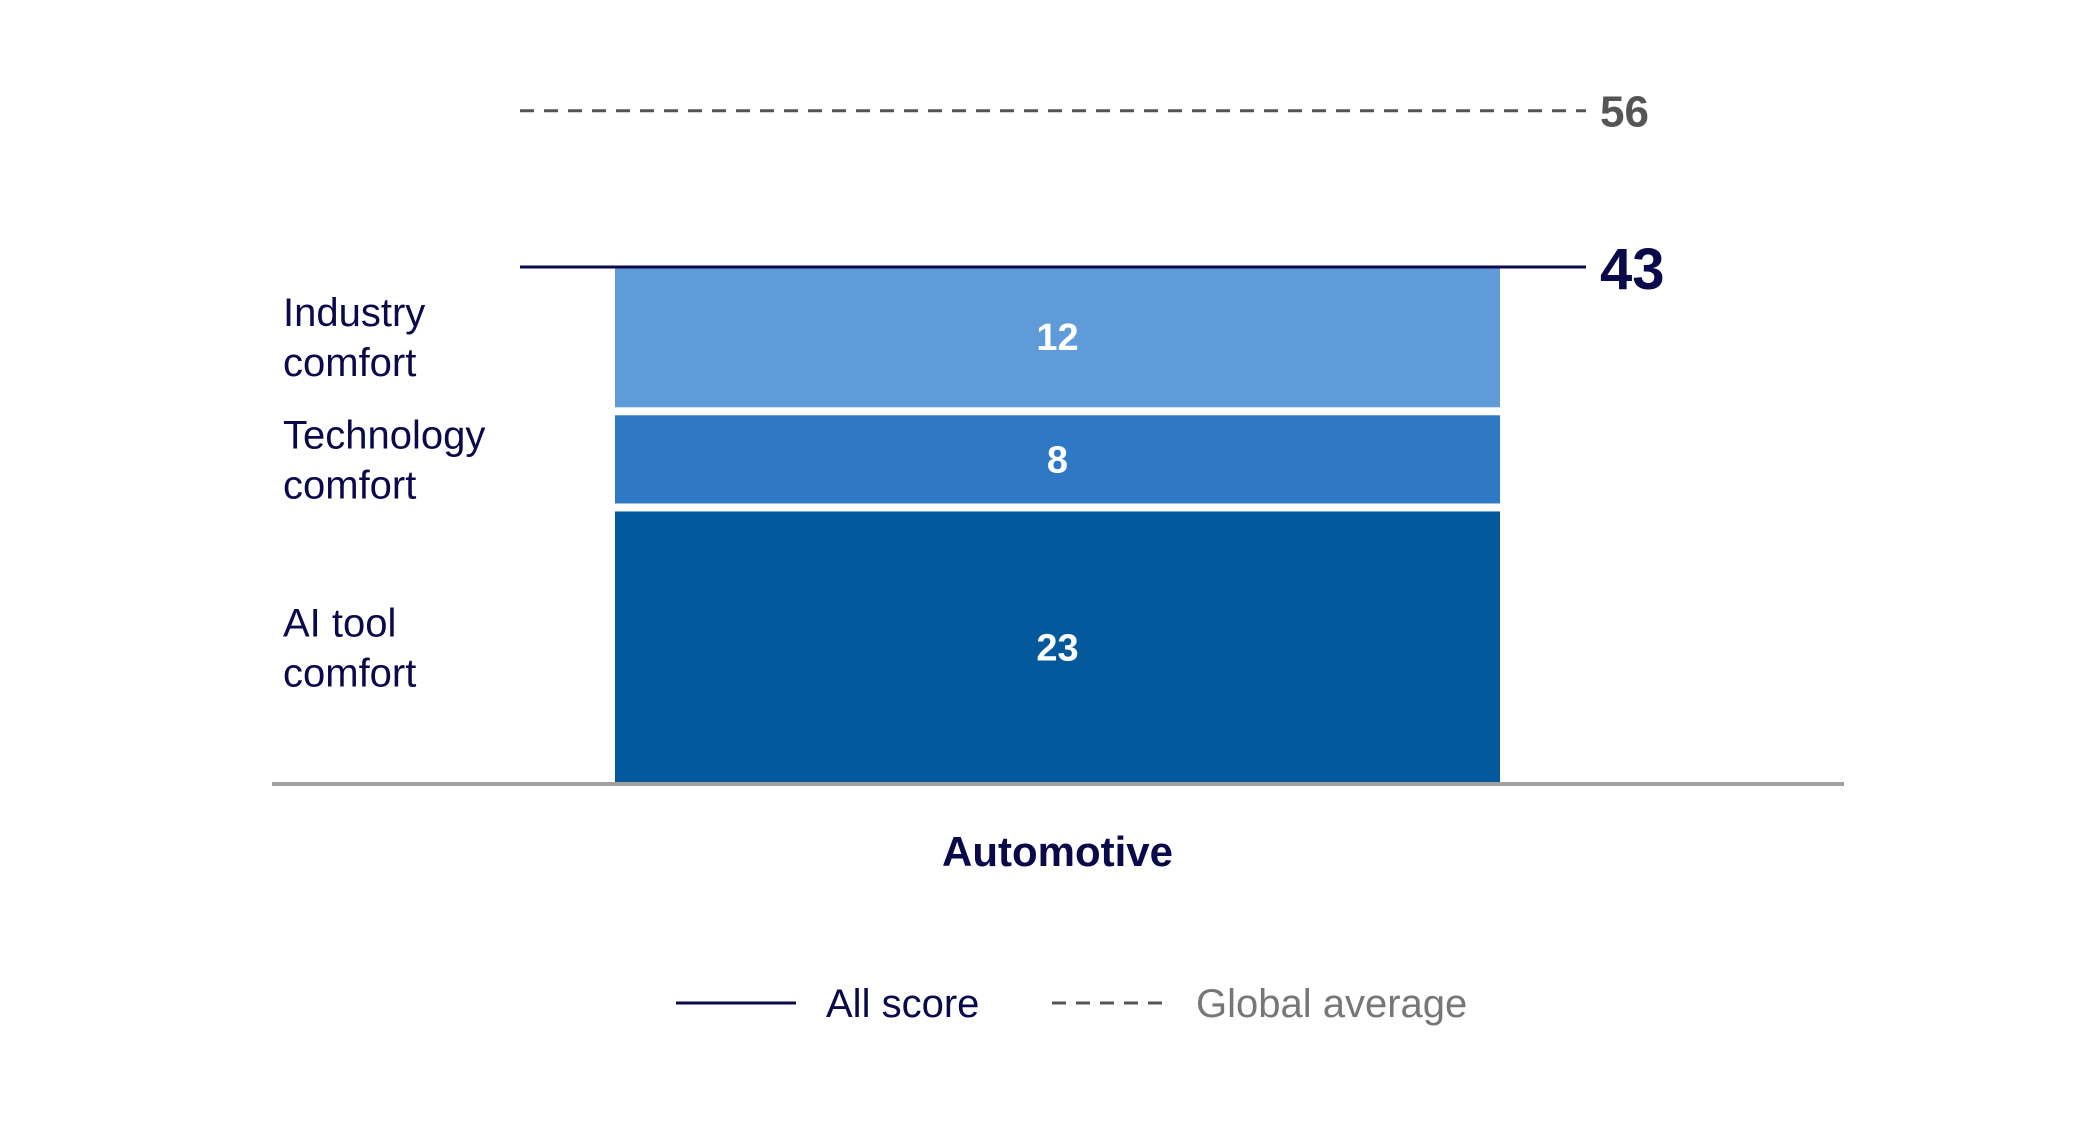 Image resolution: width=2083 pixels, height=1133 pixels. What do you see at coordinates (349, 363) in the screenshot?
I see `segment-label-industry-comfort-line-2: comfort` at bounding box center [349, 363].